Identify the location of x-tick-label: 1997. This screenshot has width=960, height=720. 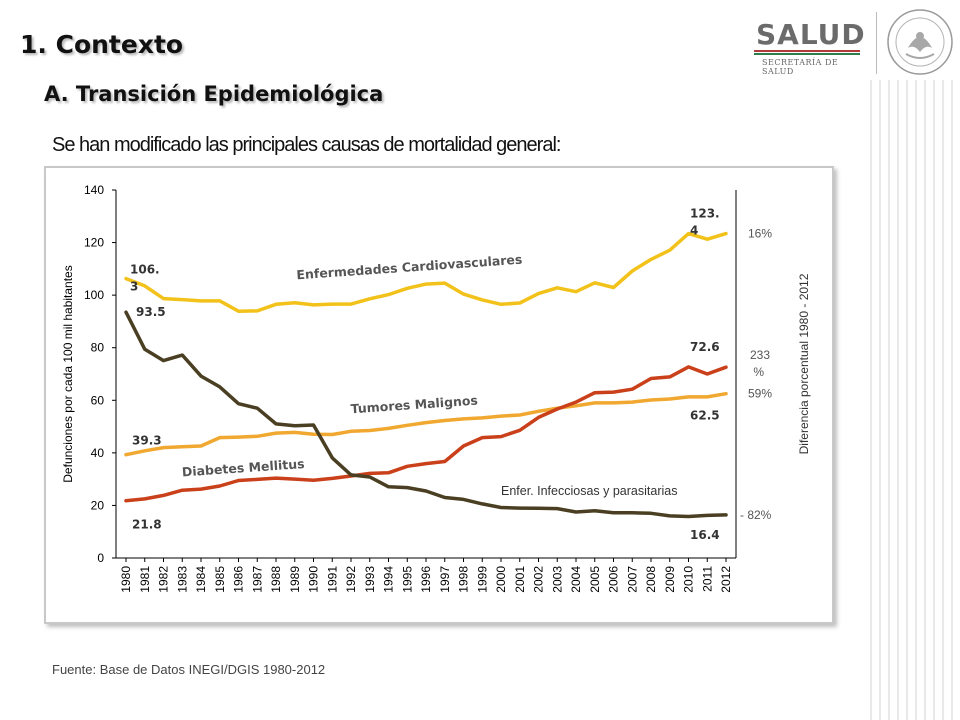
(445, 579).